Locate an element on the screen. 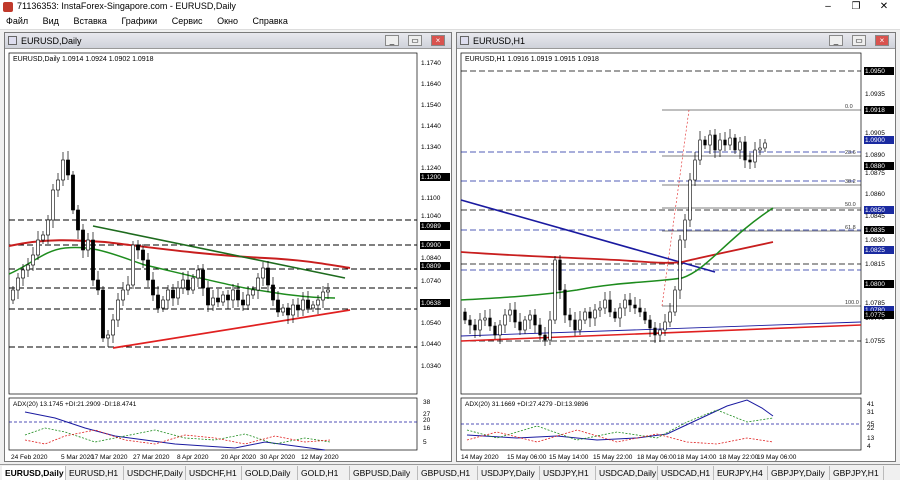 Image resolution: width=900 pixels, height=480 pixels. chart-tab: USDCAD,H1 is located at coordinates (686, 473).